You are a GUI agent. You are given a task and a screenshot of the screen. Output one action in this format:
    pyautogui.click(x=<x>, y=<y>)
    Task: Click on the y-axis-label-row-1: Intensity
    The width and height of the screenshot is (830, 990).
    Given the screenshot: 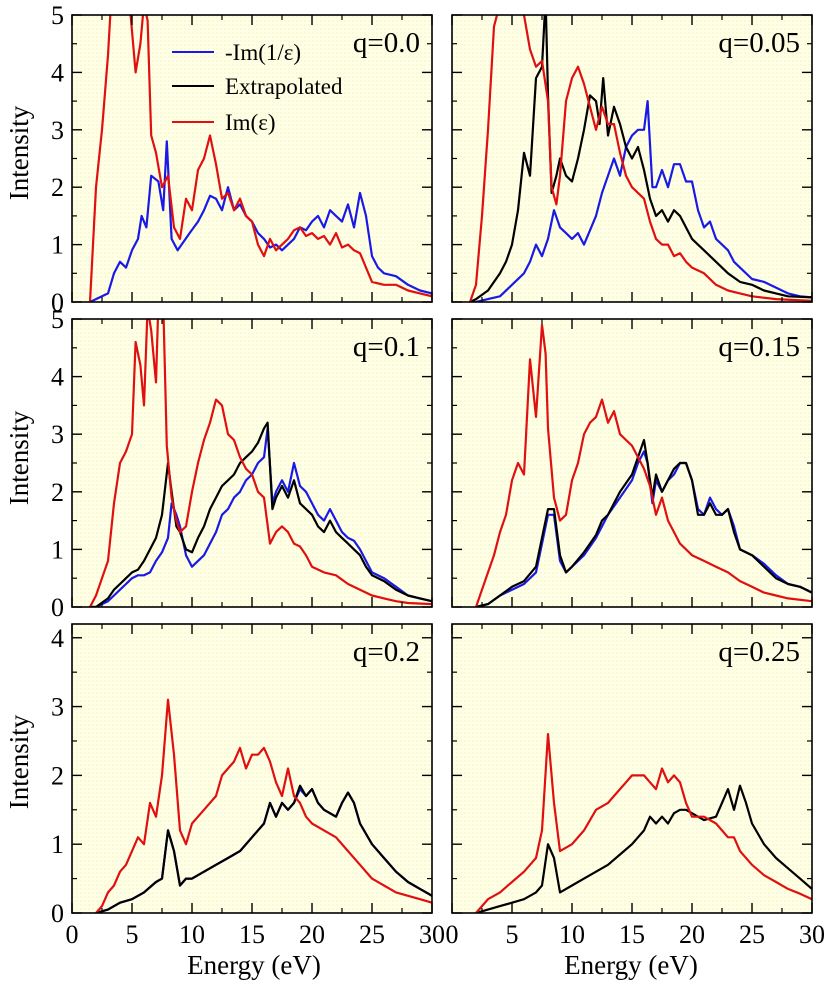 What is the action you would take?
    pyautogui.click(x=19, y=152)
    